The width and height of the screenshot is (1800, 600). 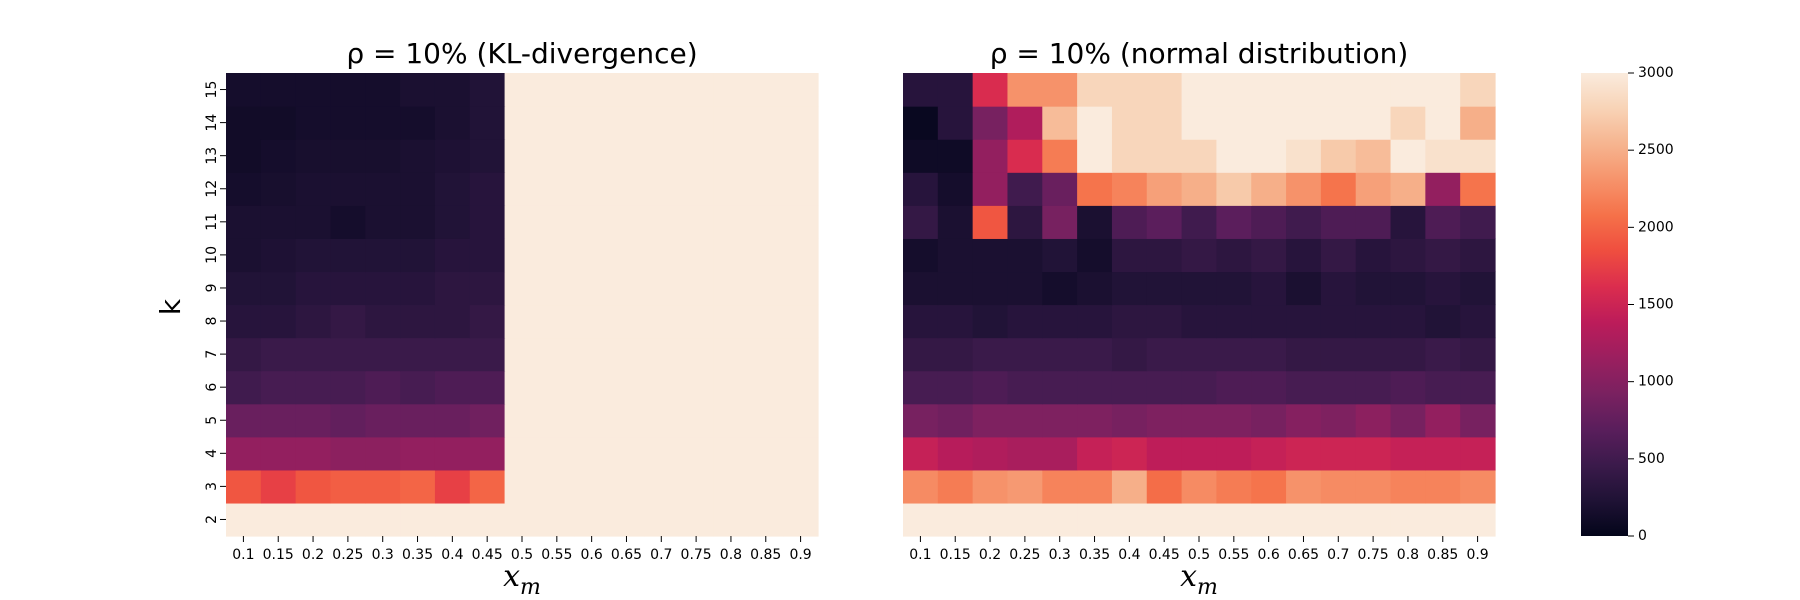 What do you see at coordinates (212, 486) in the screenshot?
I see `y-tick-label: 3` at bounding box center [212, 486].